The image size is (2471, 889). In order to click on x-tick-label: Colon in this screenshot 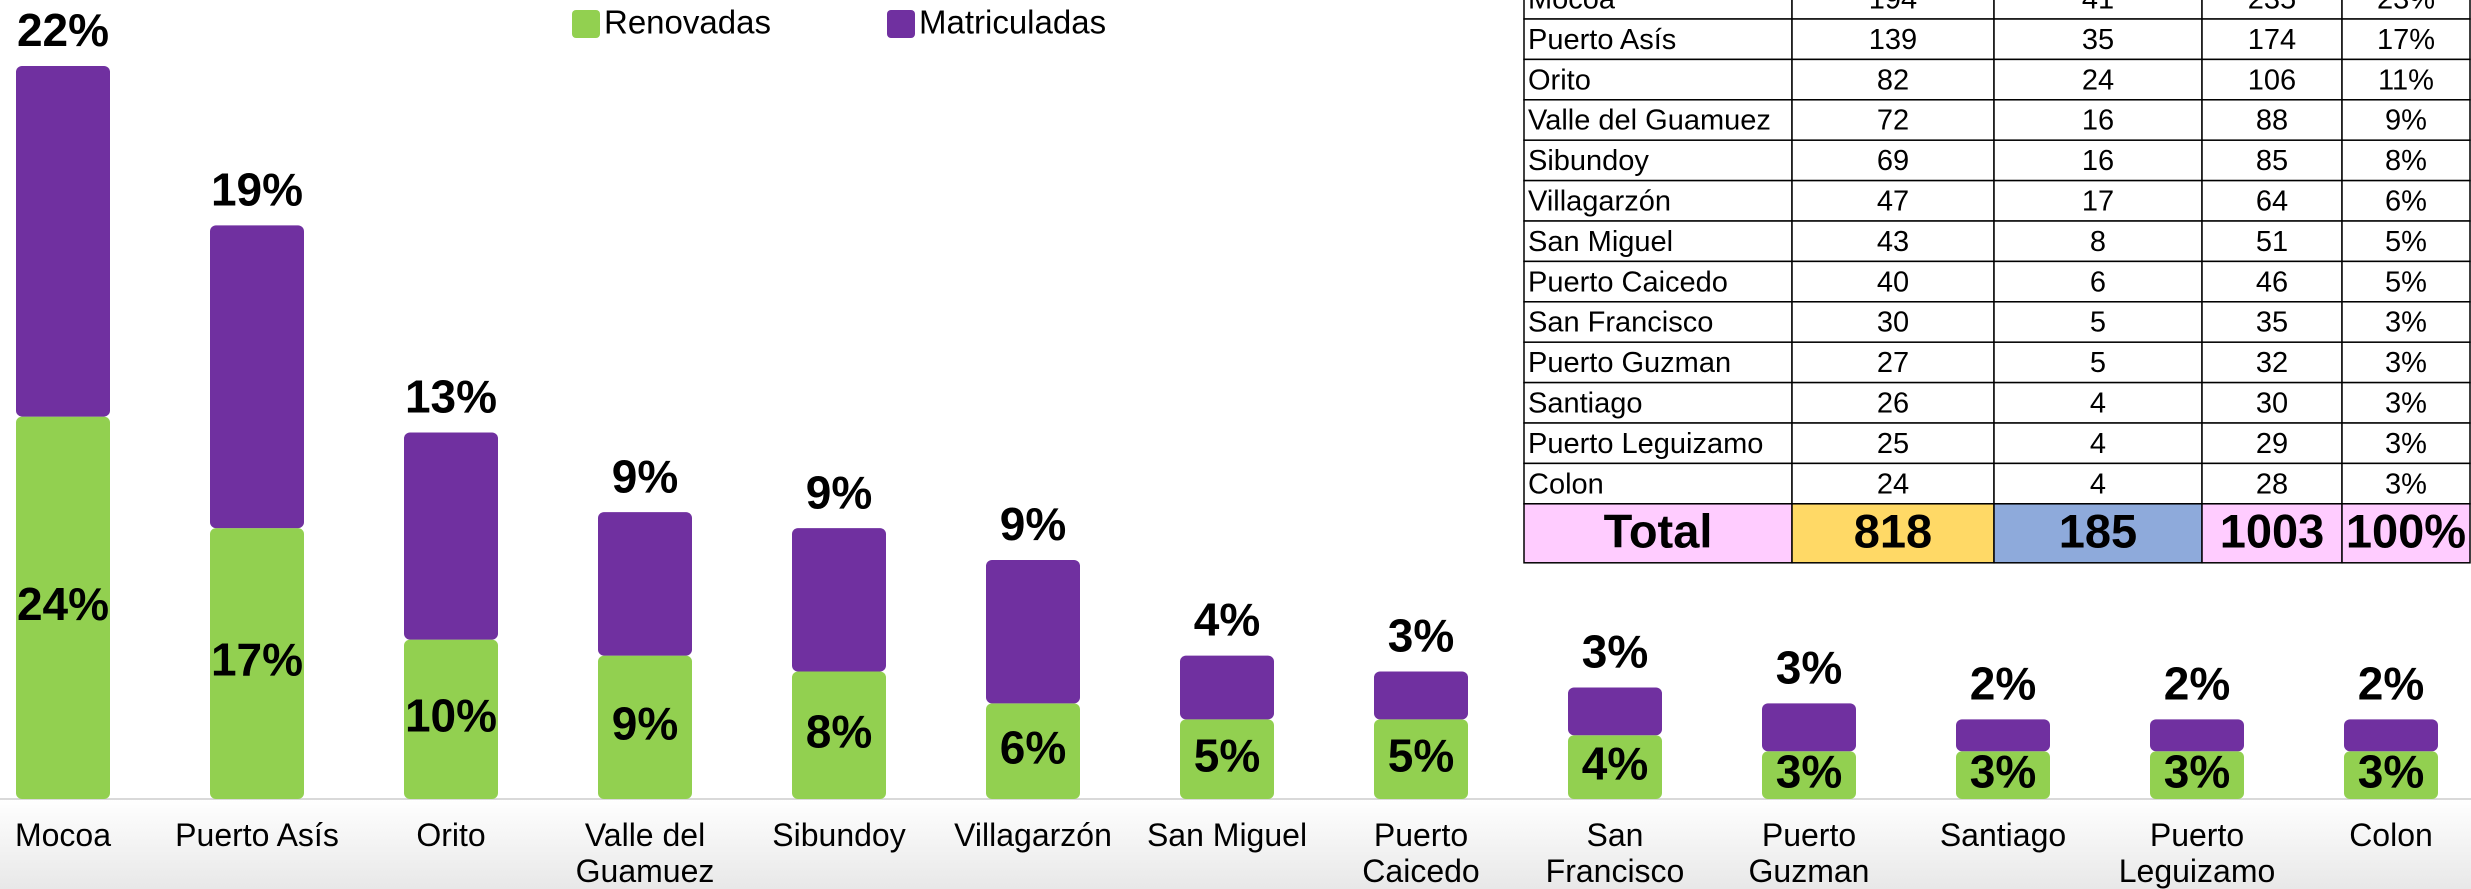, I will do `click(2391, 835)`.